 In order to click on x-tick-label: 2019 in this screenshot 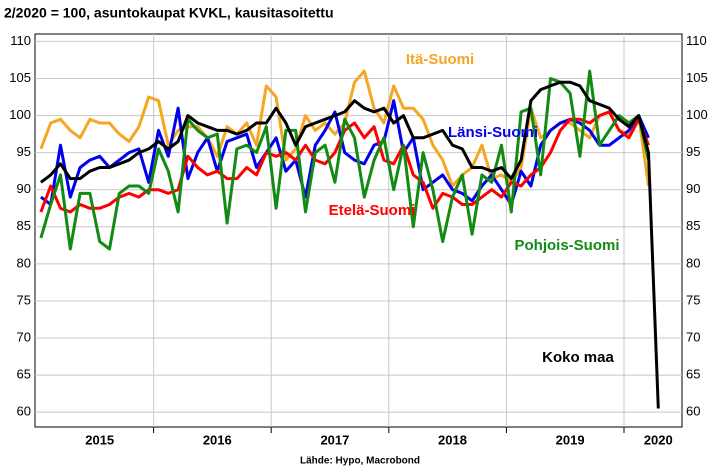, I will do `click(570, 439)`.